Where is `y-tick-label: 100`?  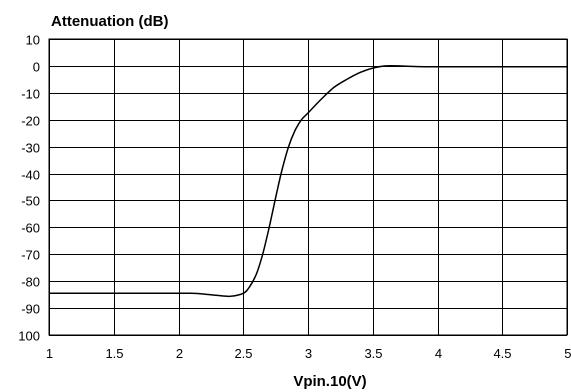 y-tick-label: 100 is located at coordinates (29, 336).